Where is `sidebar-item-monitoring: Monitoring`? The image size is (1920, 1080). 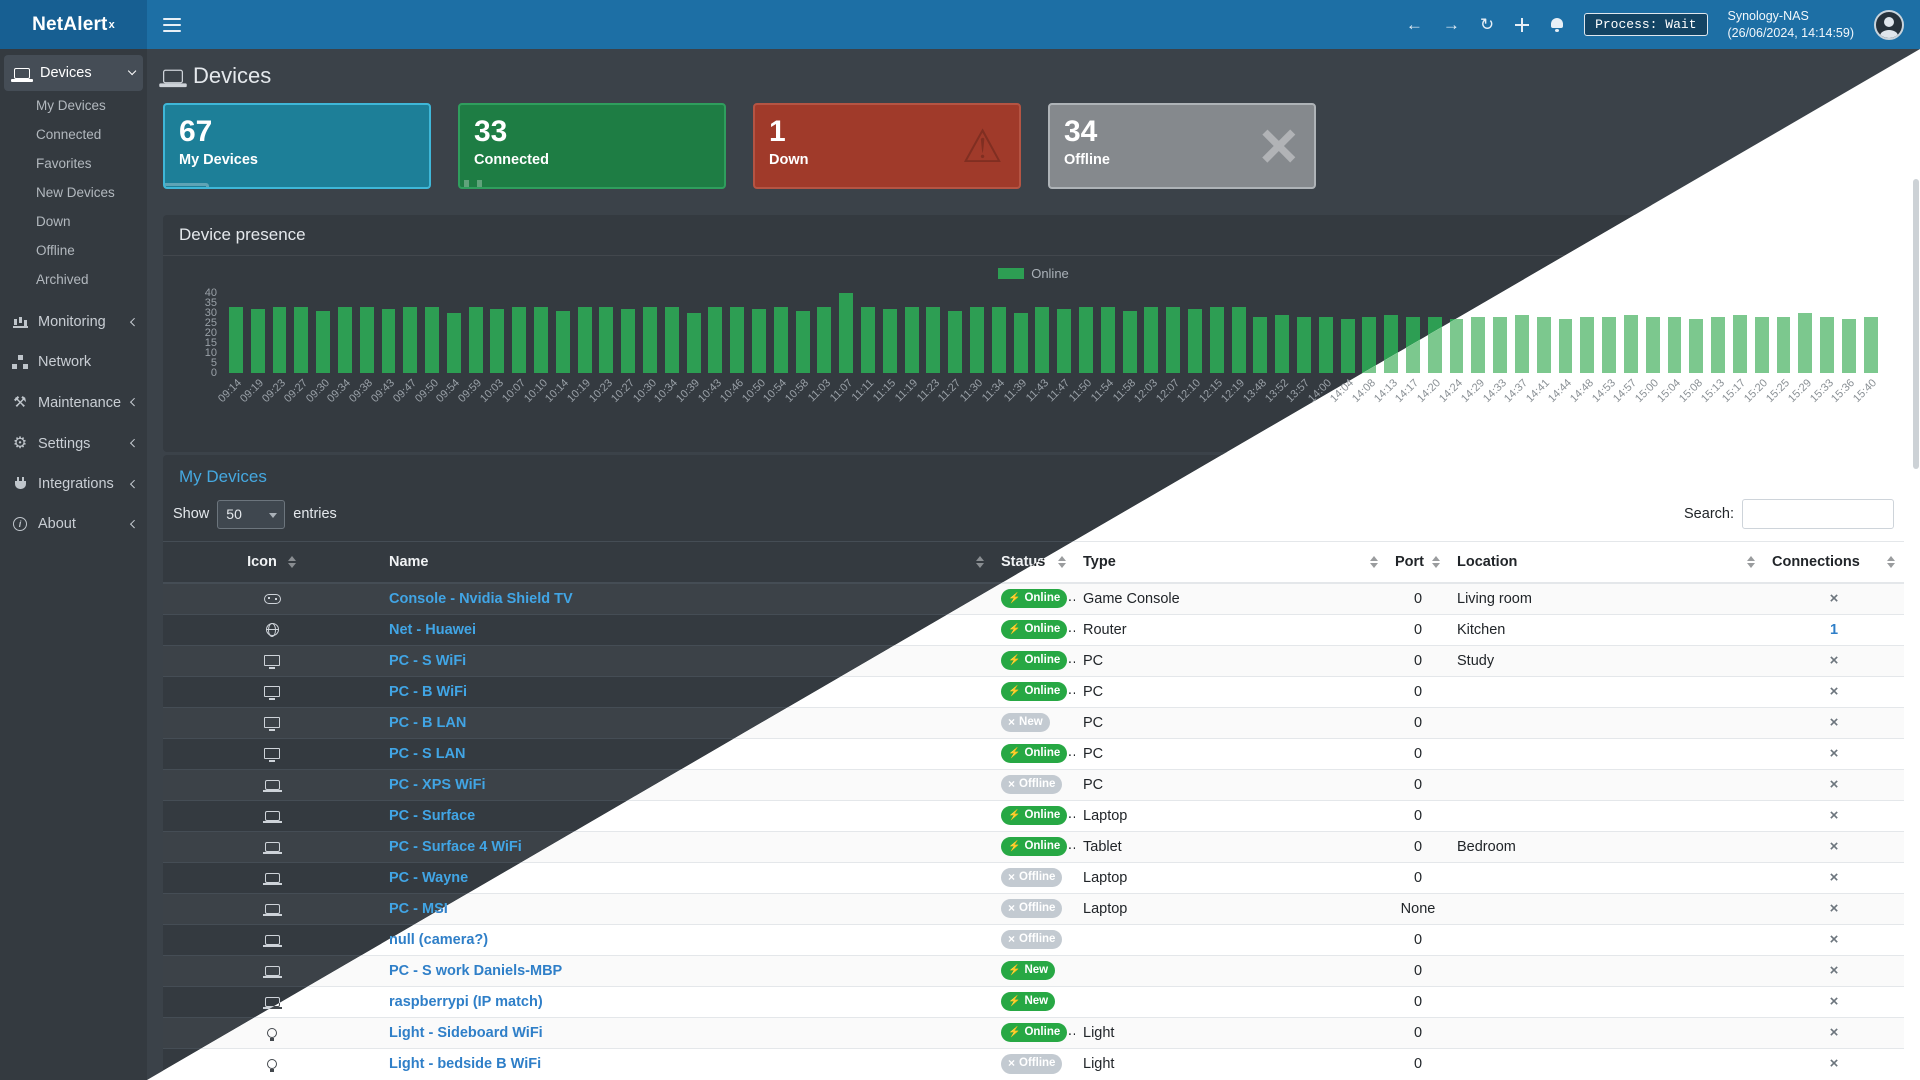 sidebar-item-monitoring: Monitoring is located at coordinates (73, 322).